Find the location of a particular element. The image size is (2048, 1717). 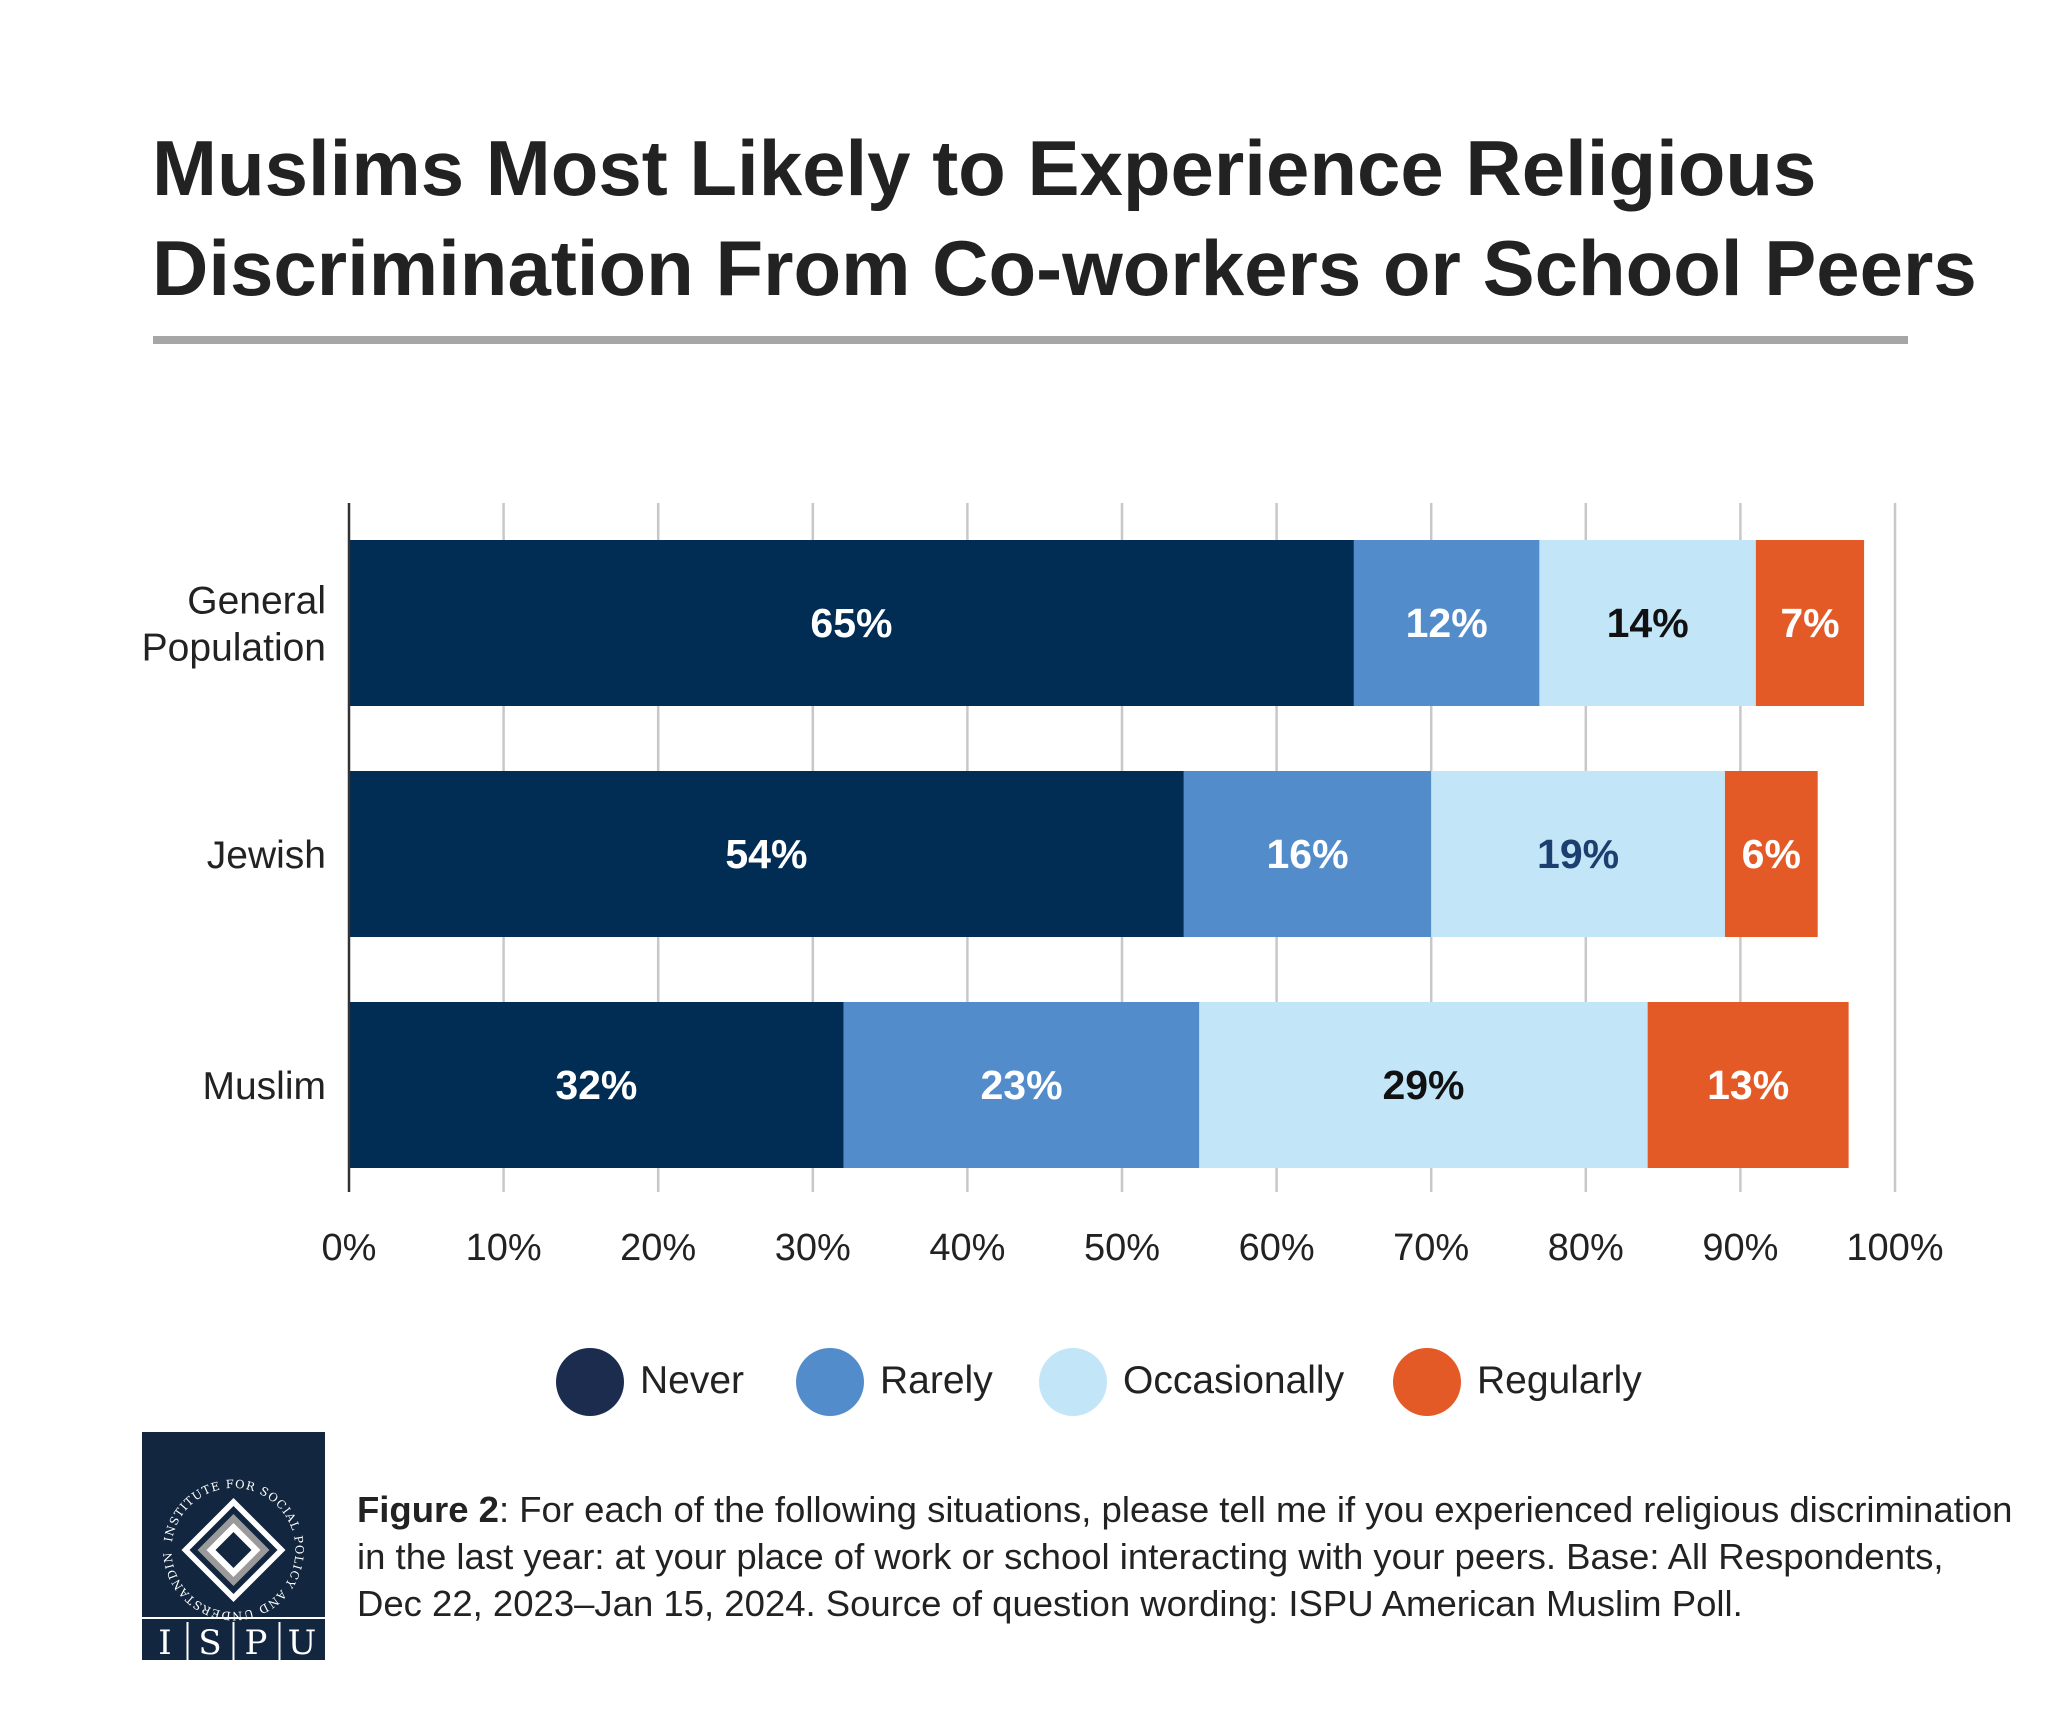

data-label: 14% is located at coordinates (1648, 623).